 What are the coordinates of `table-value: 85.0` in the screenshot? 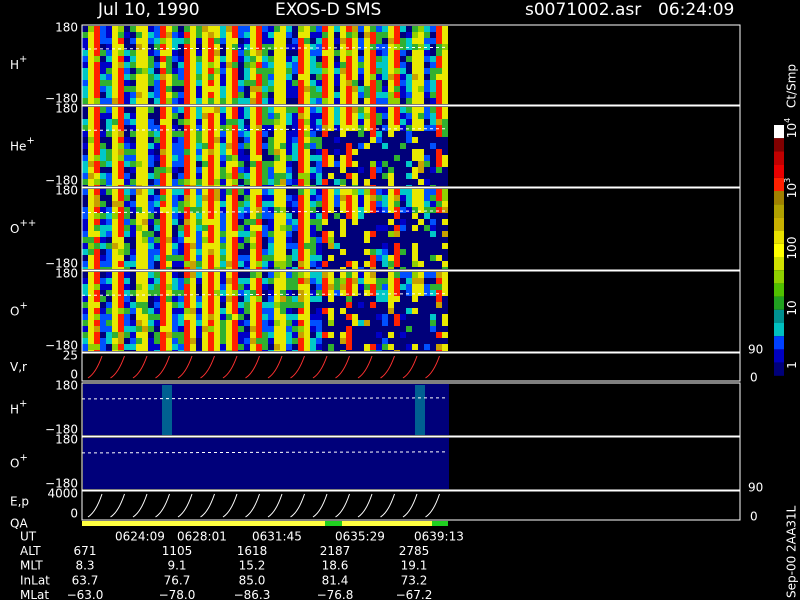 It's located at (252, 580).